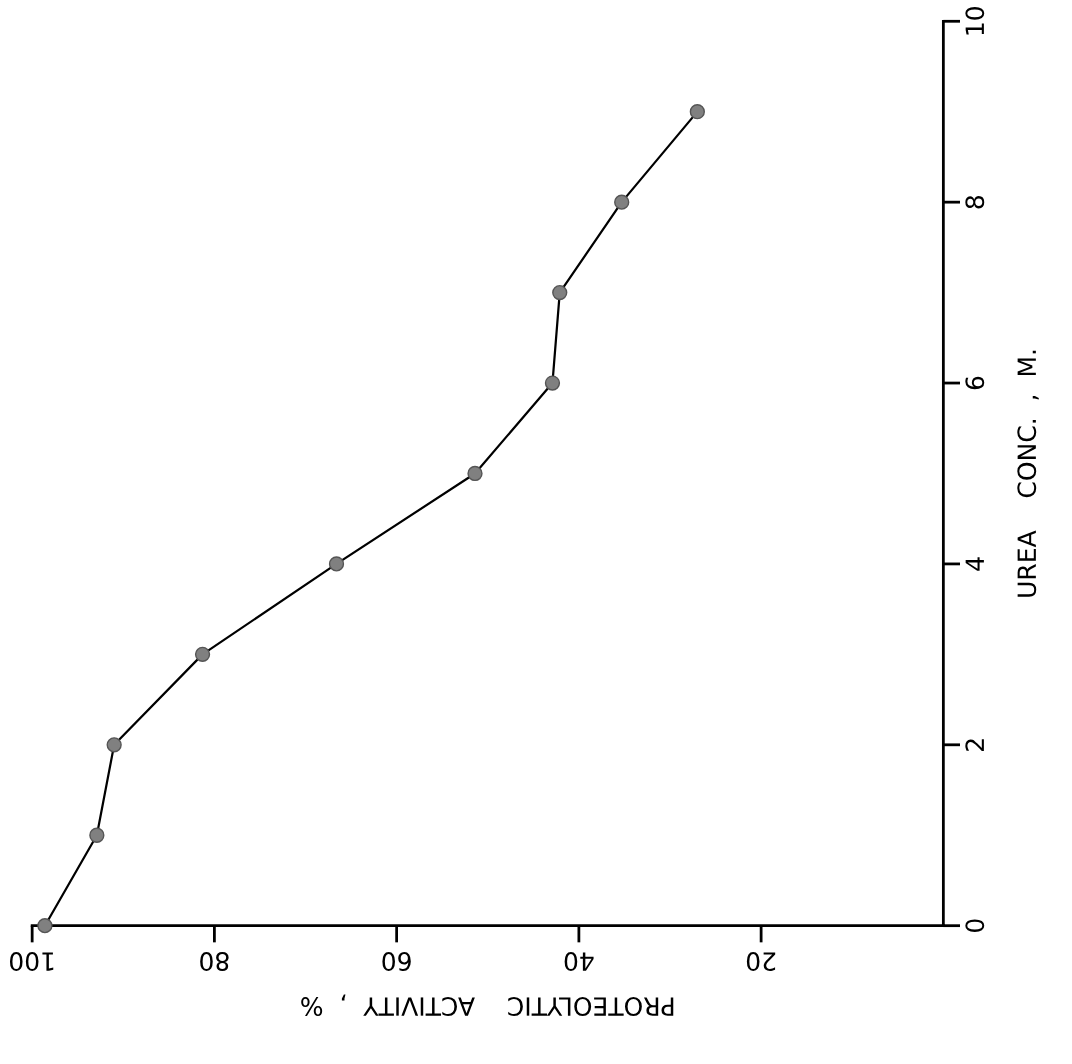  I want to click on y-tick-label: 2, so click(974, 745).